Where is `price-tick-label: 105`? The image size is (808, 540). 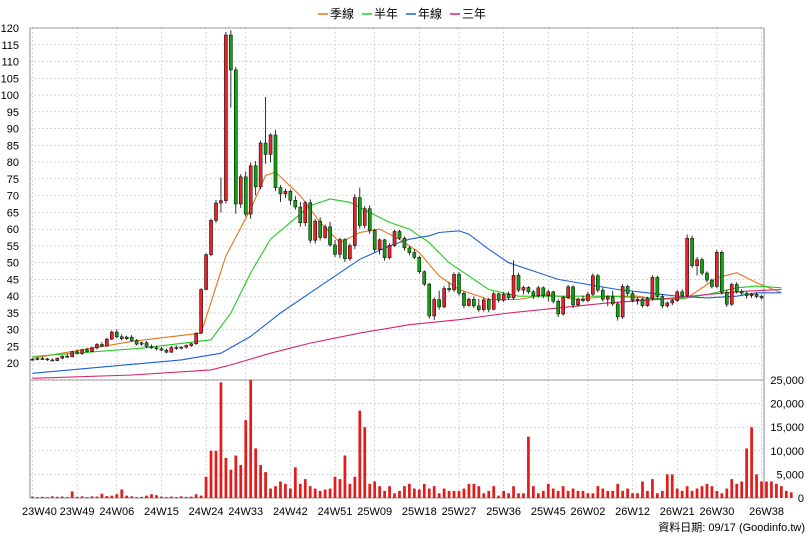
price-tick-label: 105 is located at coordinates (10, 79).